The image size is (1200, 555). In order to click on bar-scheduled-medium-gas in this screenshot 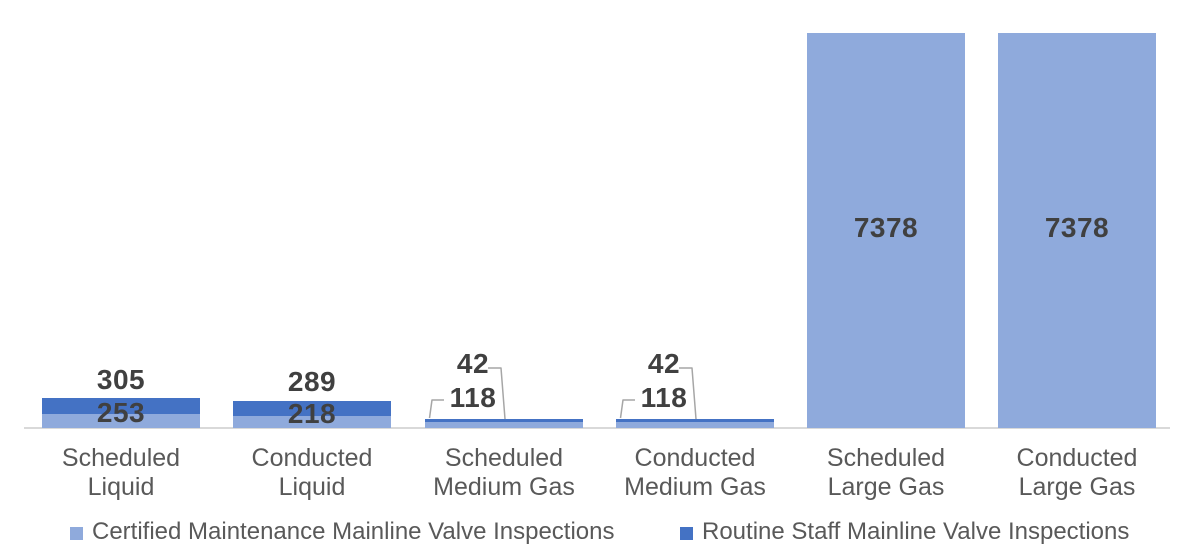, I will do `click(504, 423)`.